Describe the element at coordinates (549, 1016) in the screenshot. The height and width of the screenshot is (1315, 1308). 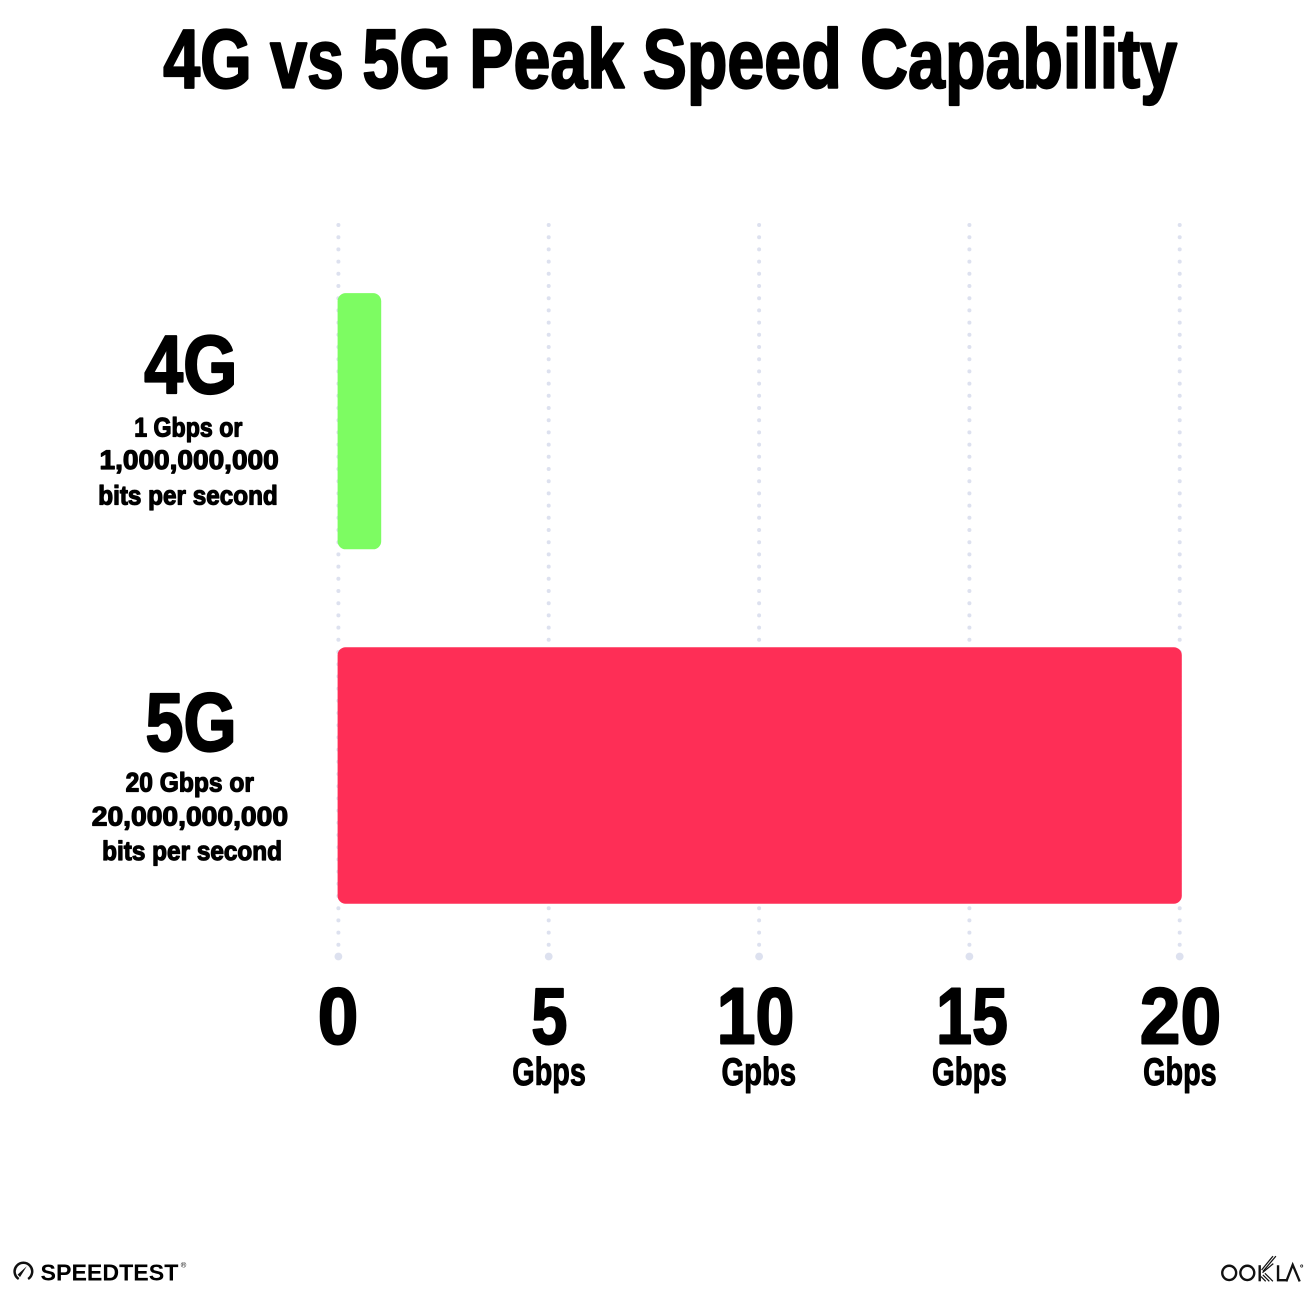
I see `svg-text: 5` at that location.